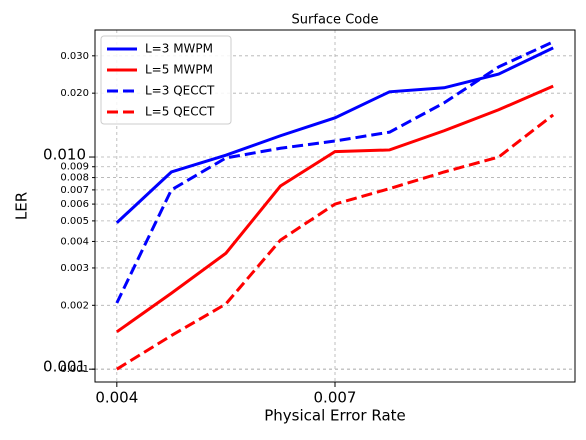 The image size is (586, 440). Describe the element at coordinates (74, 56) in the screenshot. I see `y-tick-label: 0.030` at that location.